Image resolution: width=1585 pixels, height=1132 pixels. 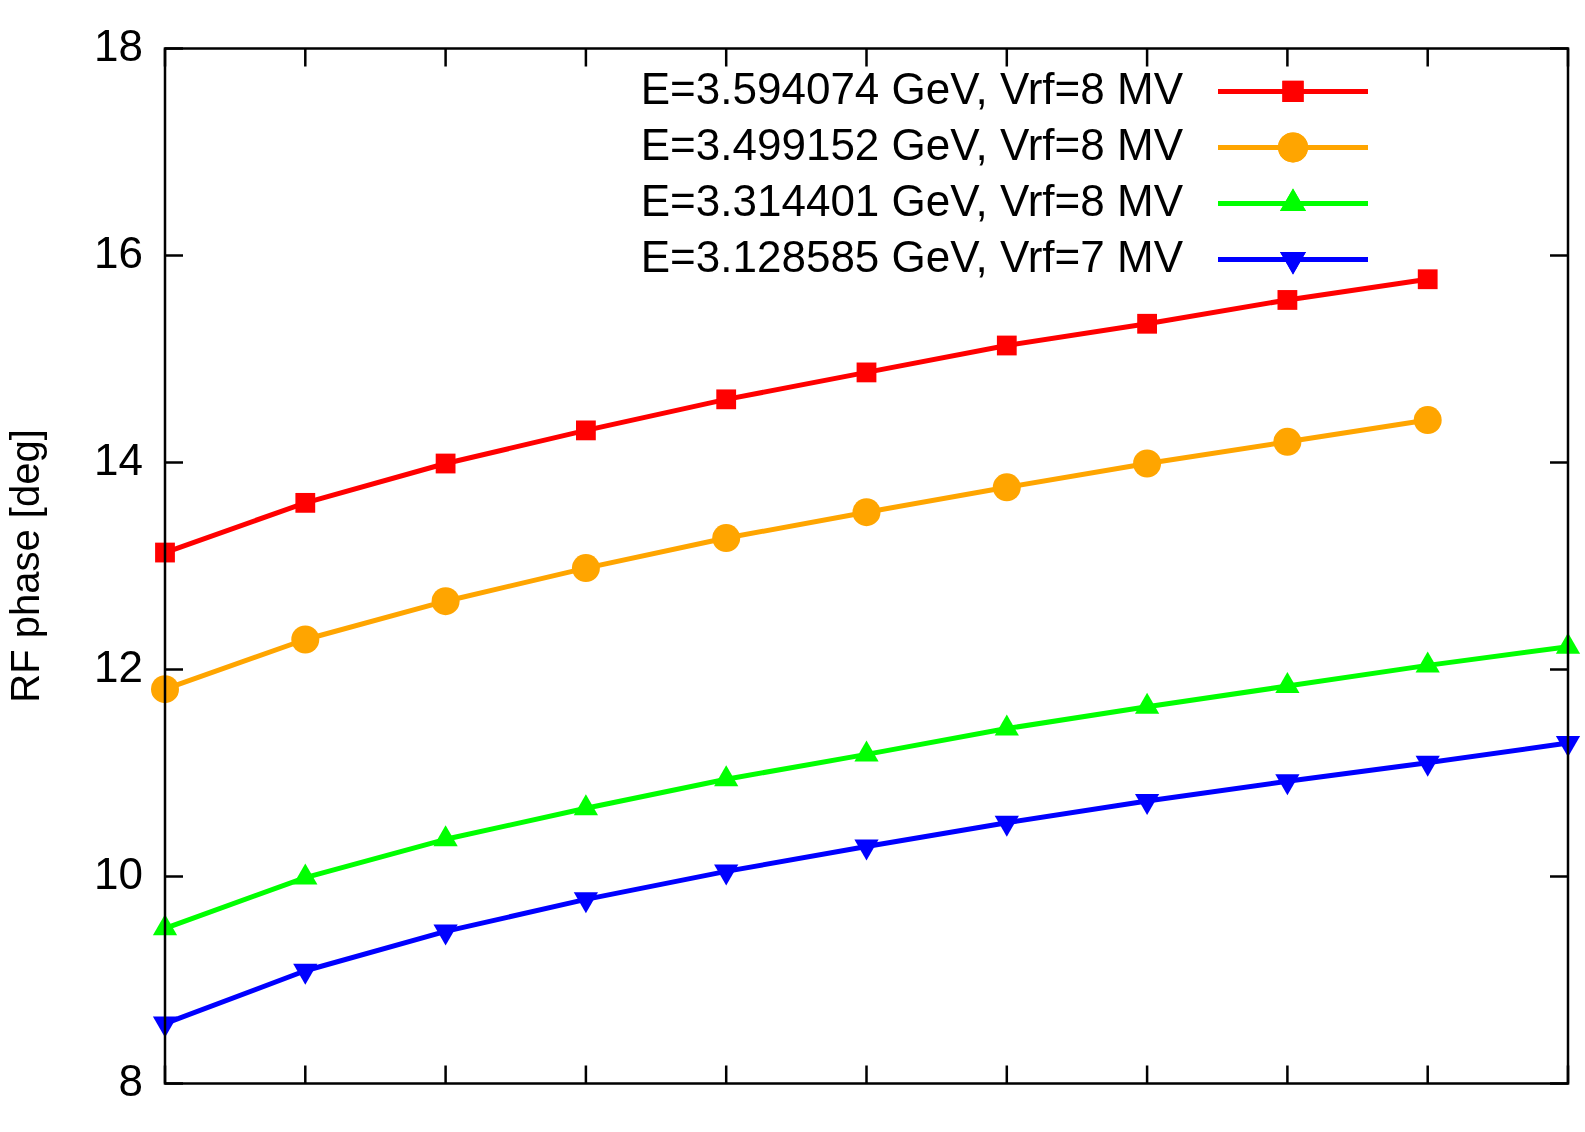 What do you see at coordinates (118, 459) in the screenshot?
I see `y-tick-label: 14` at bounding box center [118, 459].